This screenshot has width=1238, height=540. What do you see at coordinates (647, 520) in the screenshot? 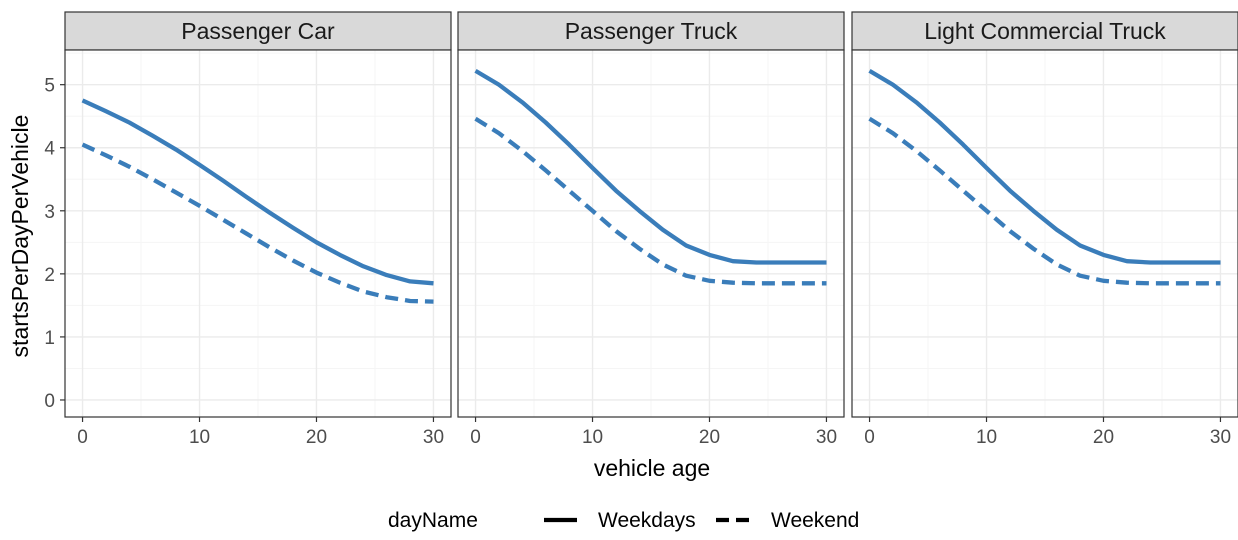
I see `legend-label: Weekdays` at bounding box center [647, 520].